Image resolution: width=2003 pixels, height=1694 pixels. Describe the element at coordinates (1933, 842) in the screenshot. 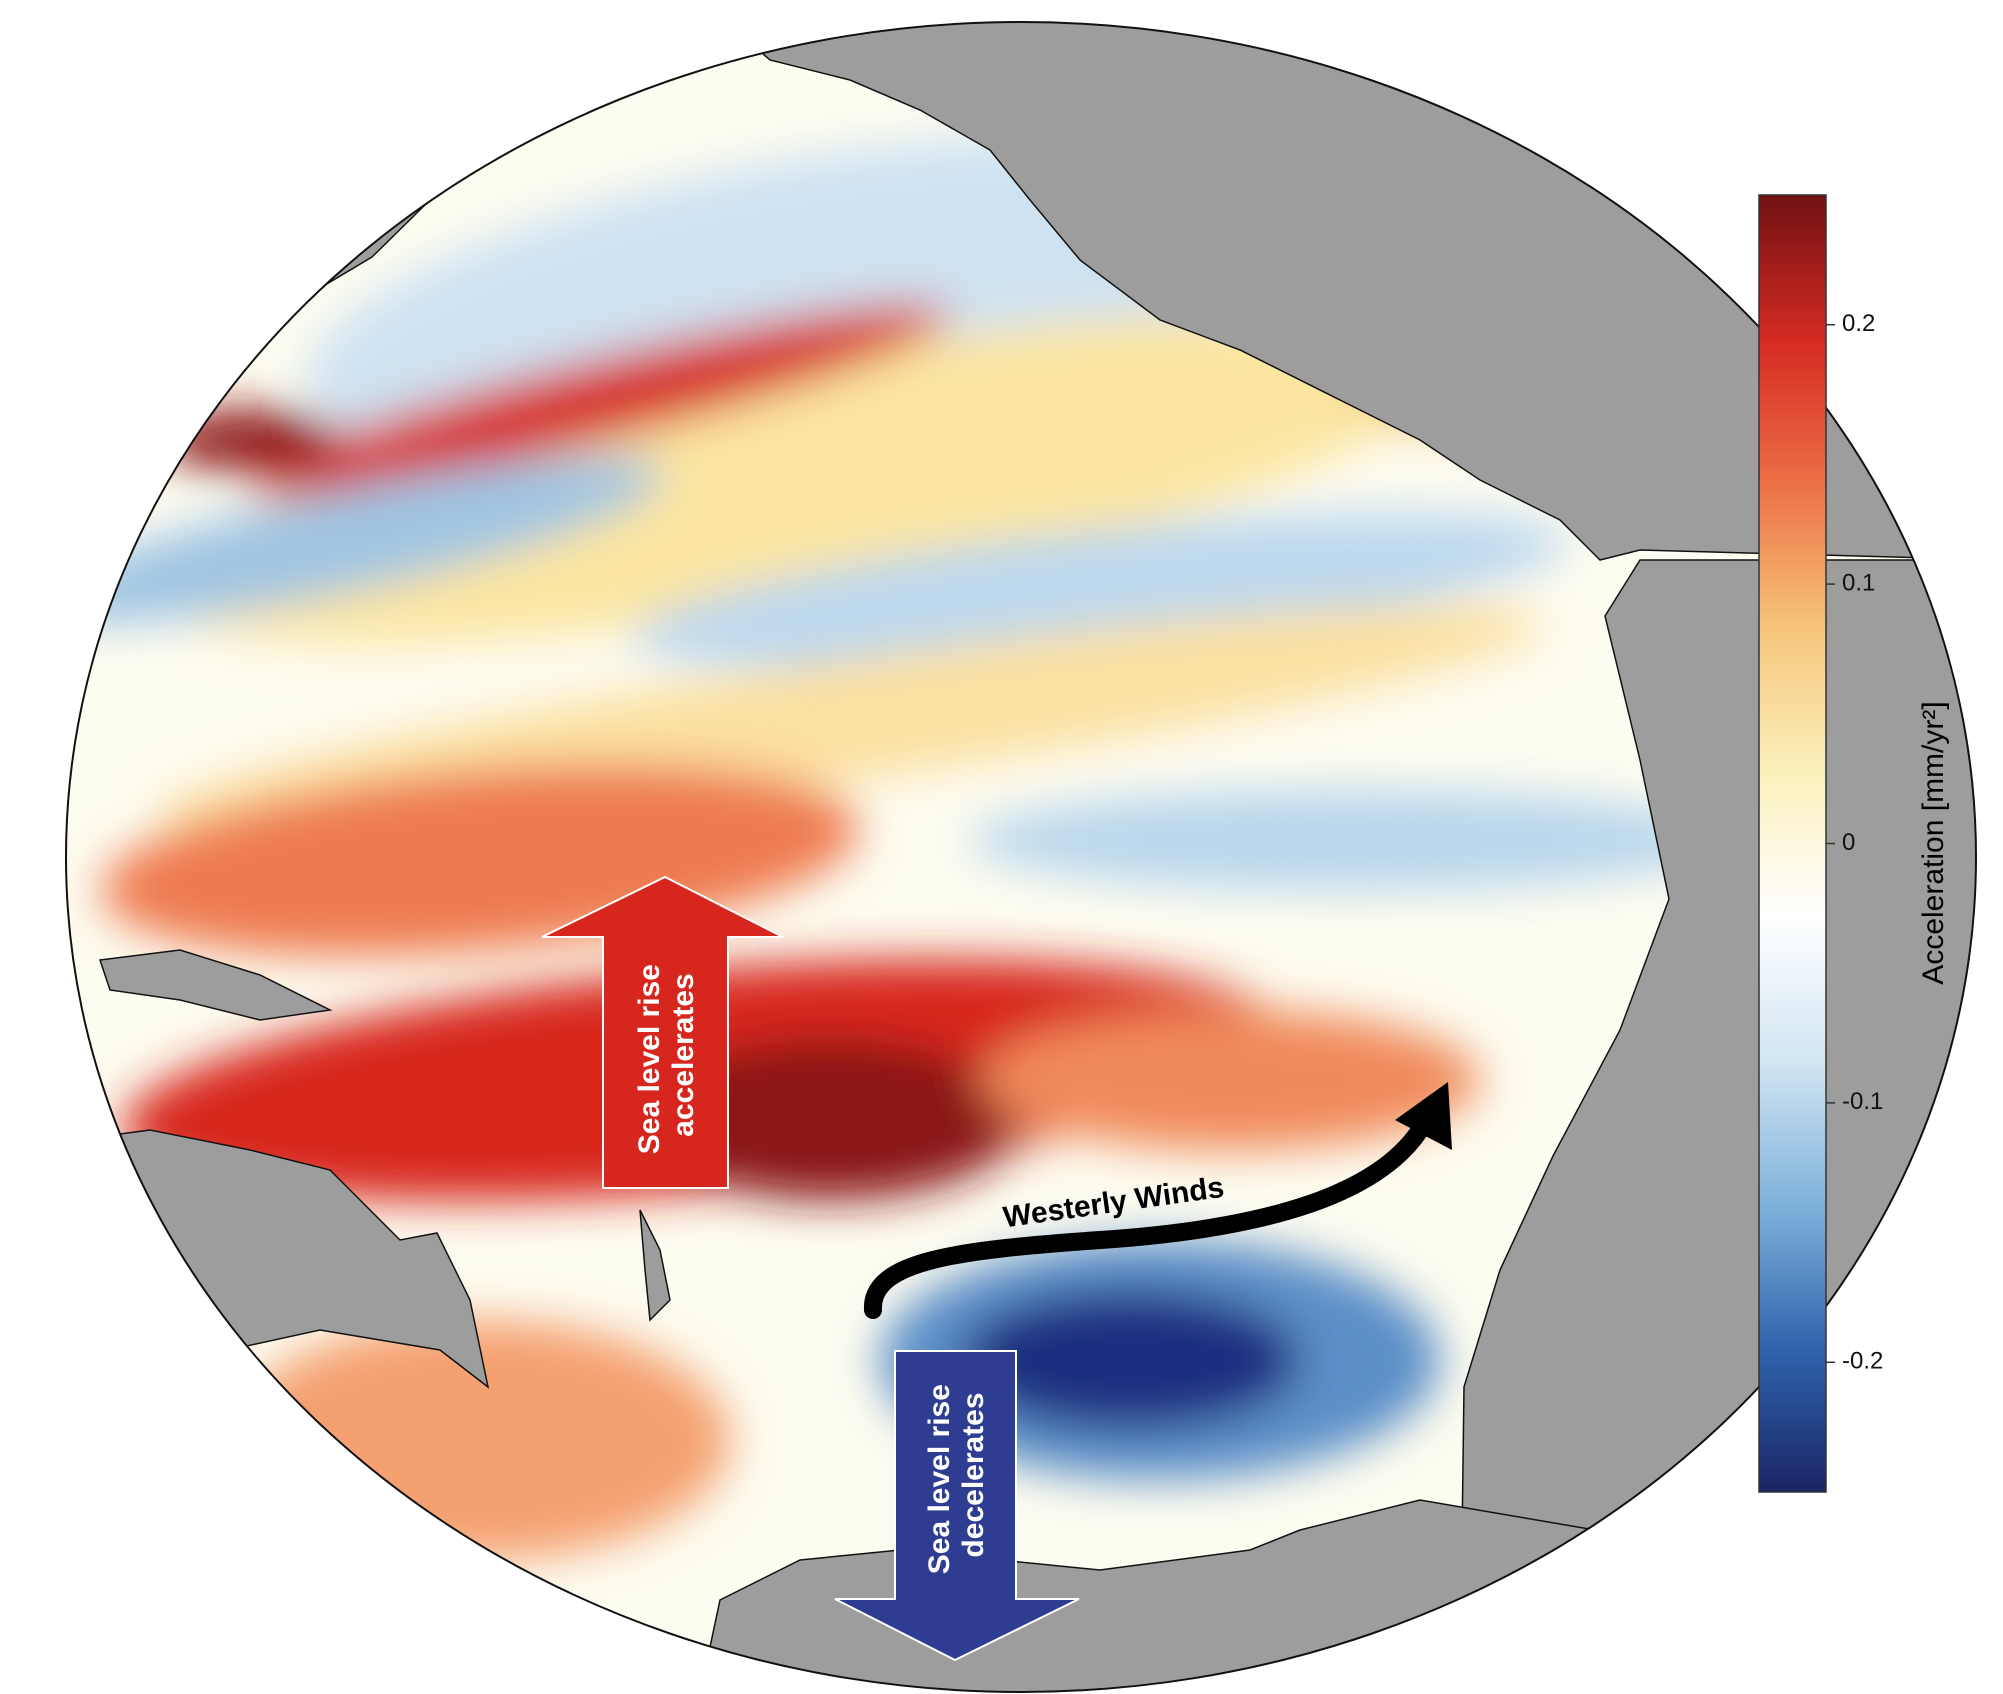

I see `colorbar-label: Acceleration [mm/yr²]` at that location.